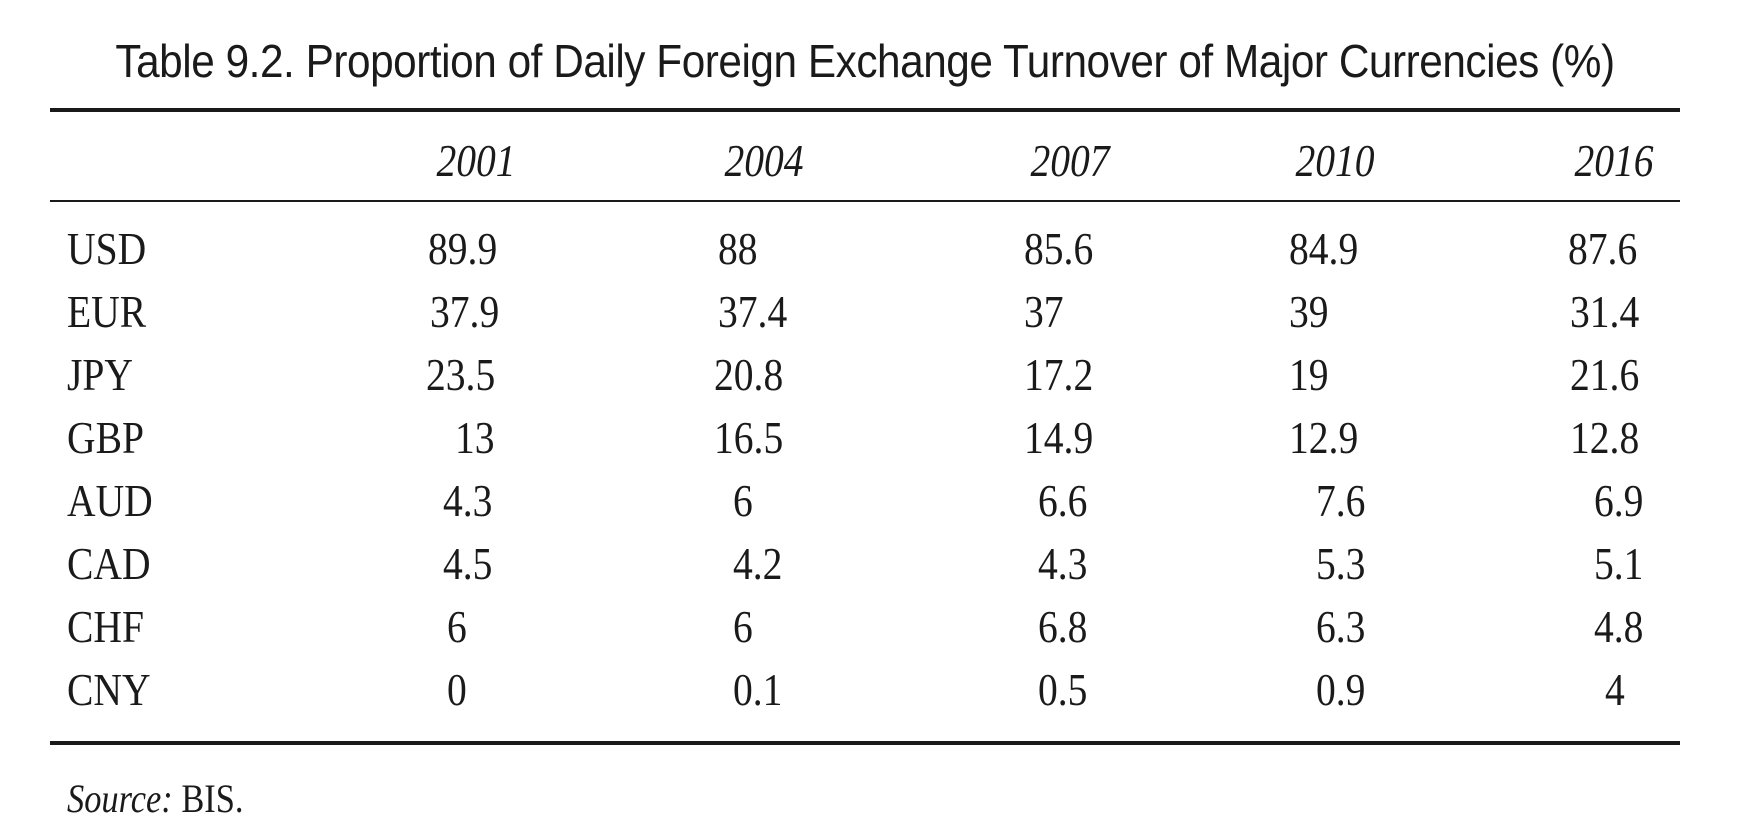 This screenshot has width=1755, height=840. I want to click on table-cell: 12.9, so click(1324, 437).